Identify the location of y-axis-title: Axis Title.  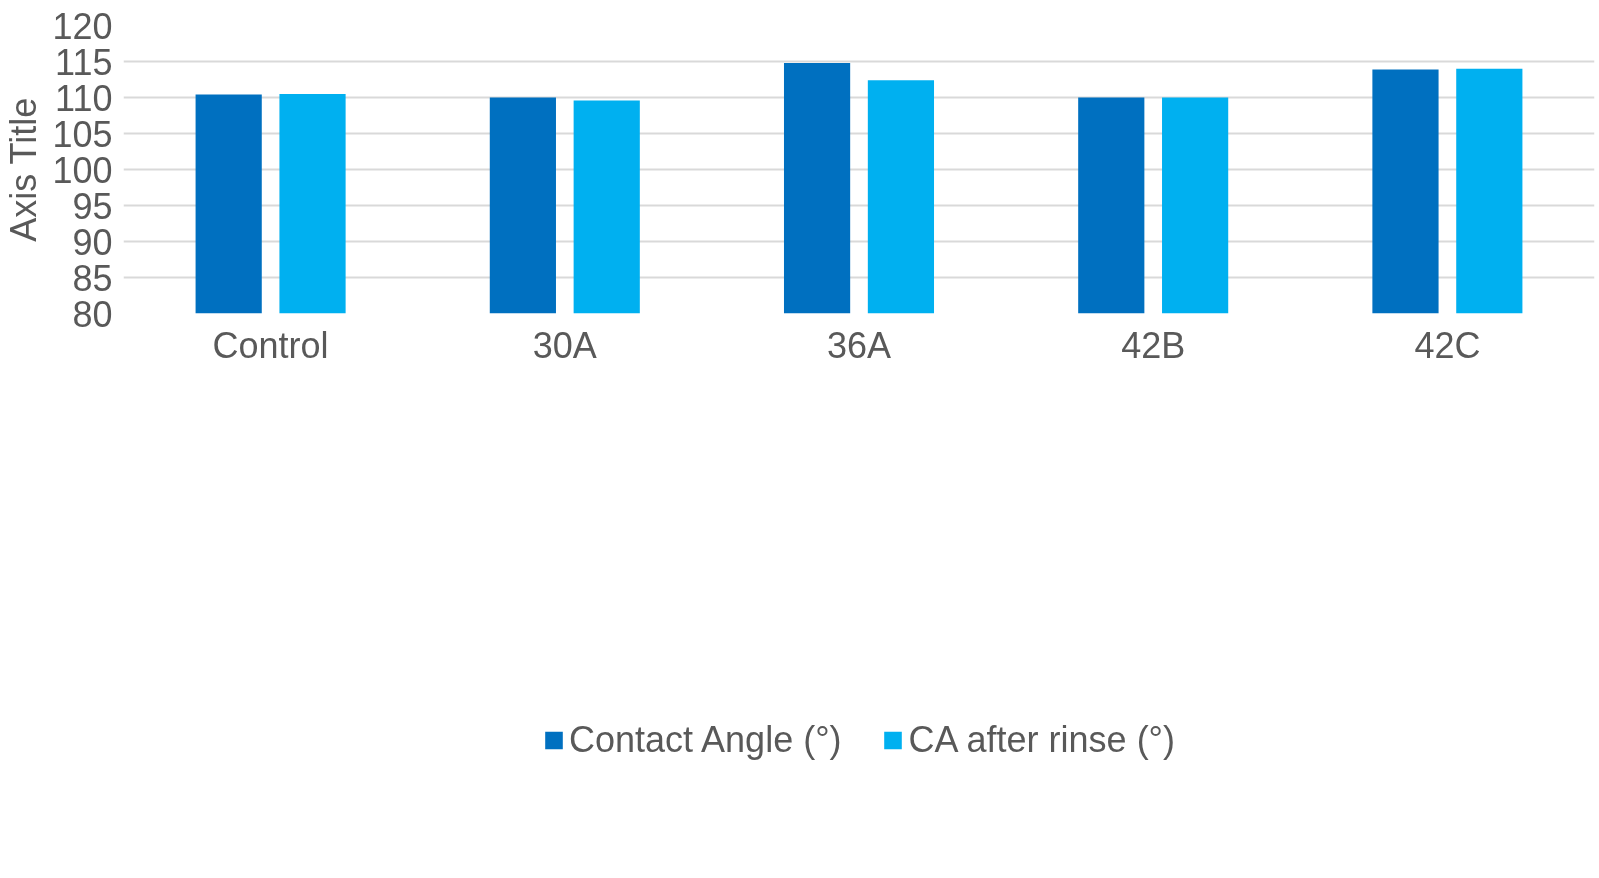
(24, 169).